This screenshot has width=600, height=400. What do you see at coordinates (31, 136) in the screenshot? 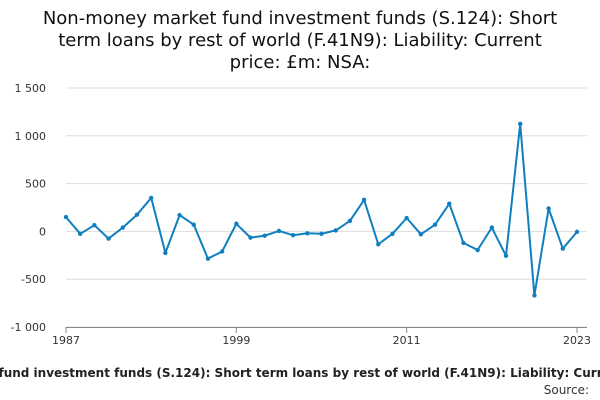
I see `y-tick-label: 1 000` at bounding box center [31, 136].